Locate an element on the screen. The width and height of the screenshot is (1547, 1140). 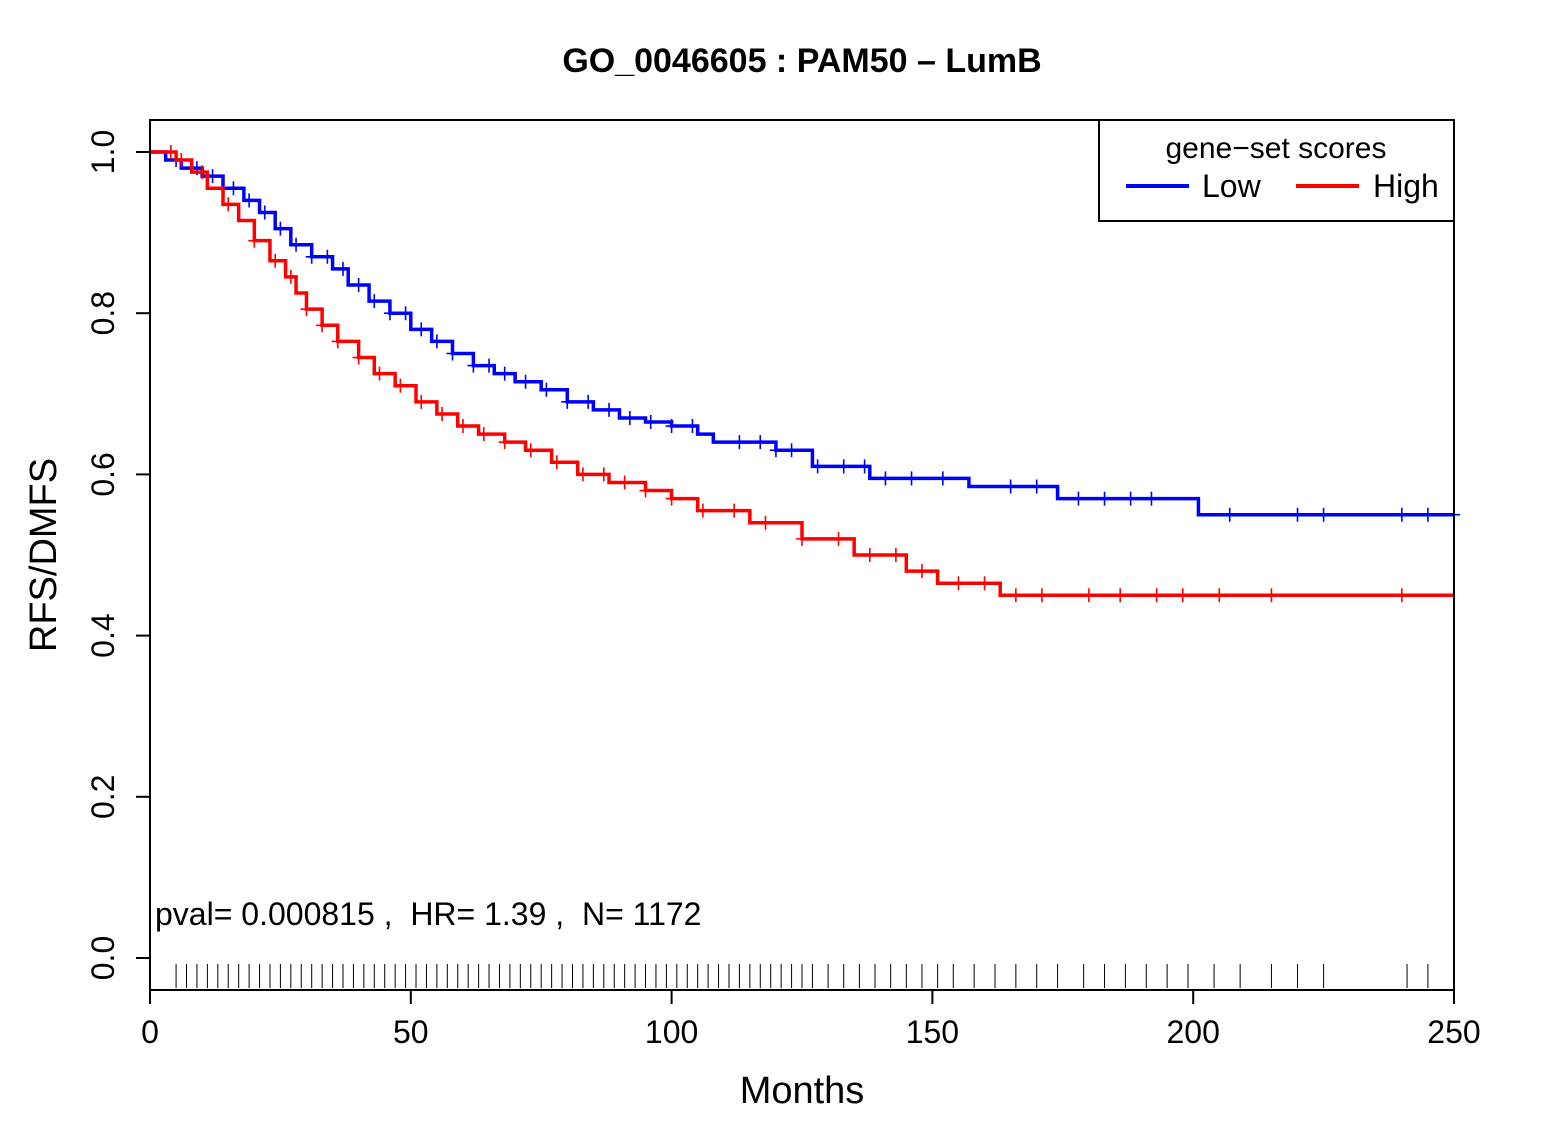
legend-box is located at coordinates (1276, 170).